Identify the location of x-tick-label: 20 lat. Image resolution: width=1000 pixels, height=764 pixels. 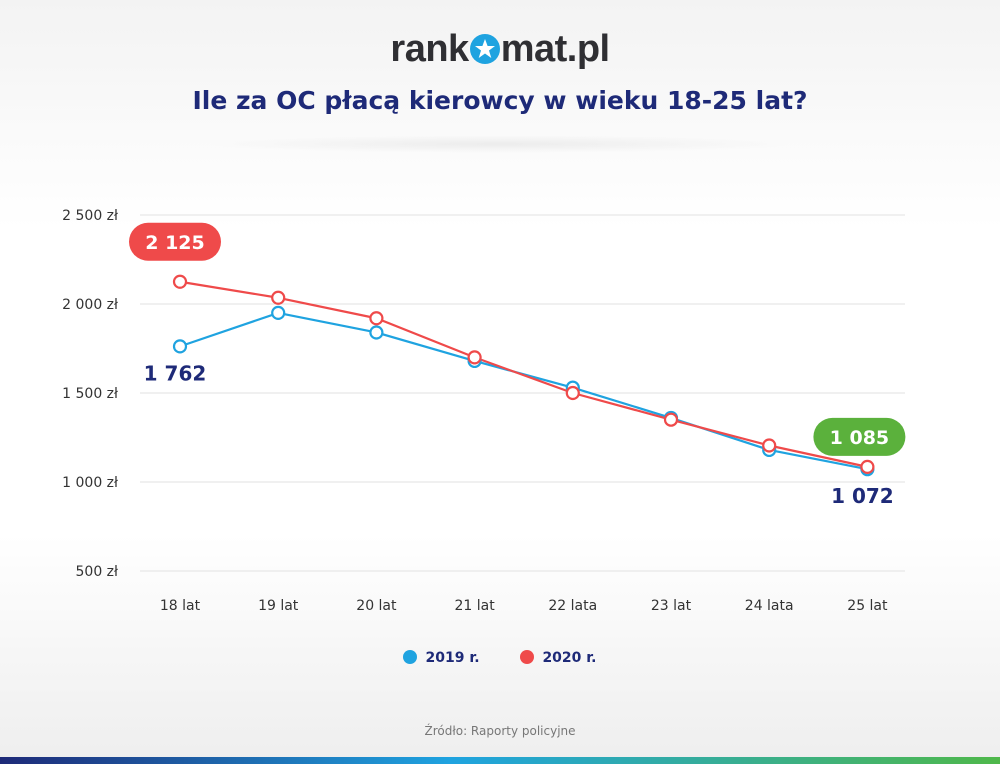
(376, 606).